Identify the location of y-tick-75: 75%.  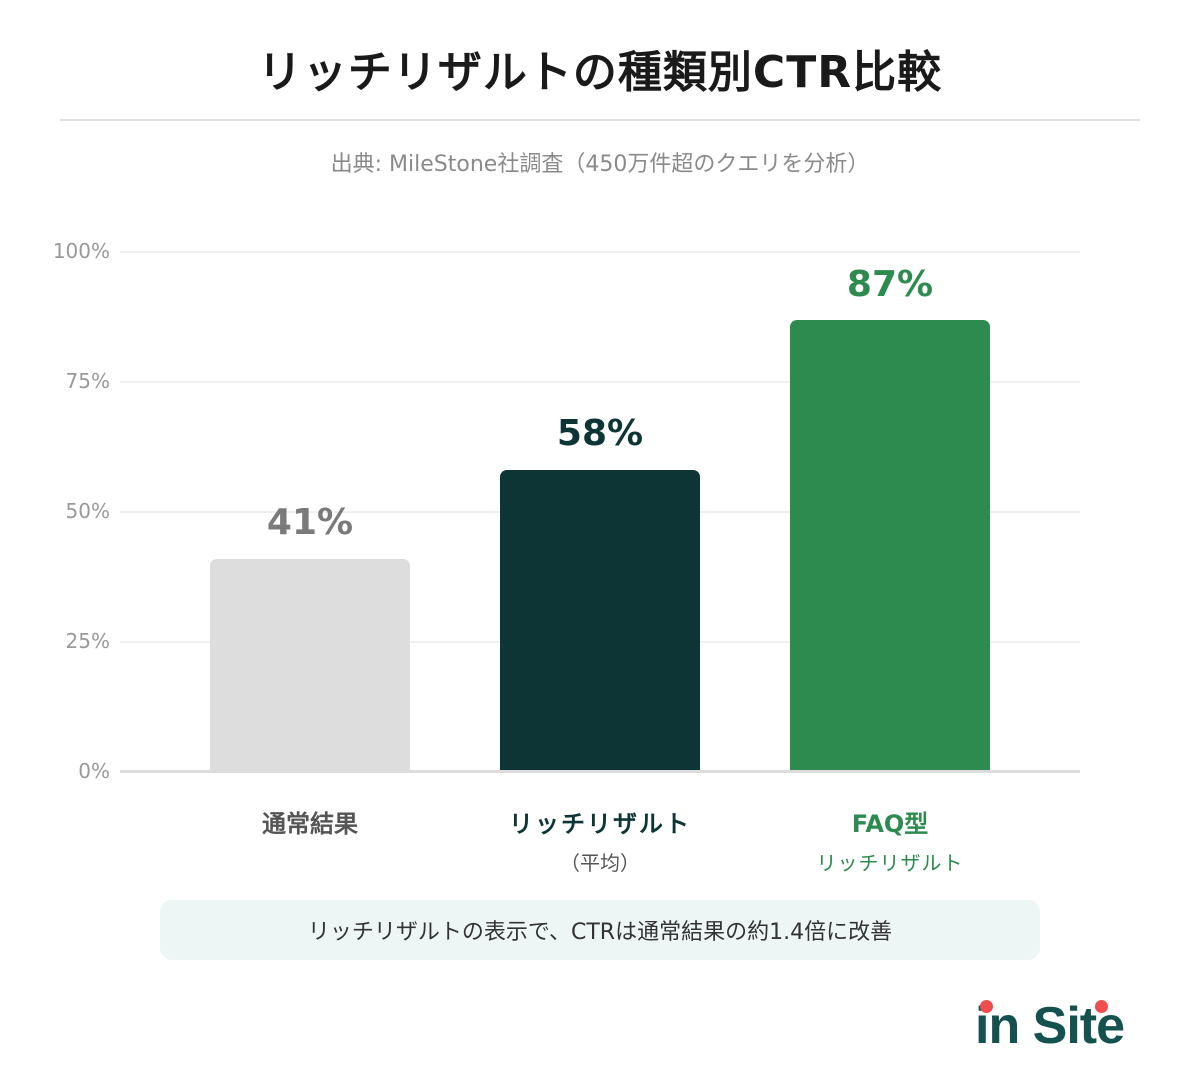
(87, 381).